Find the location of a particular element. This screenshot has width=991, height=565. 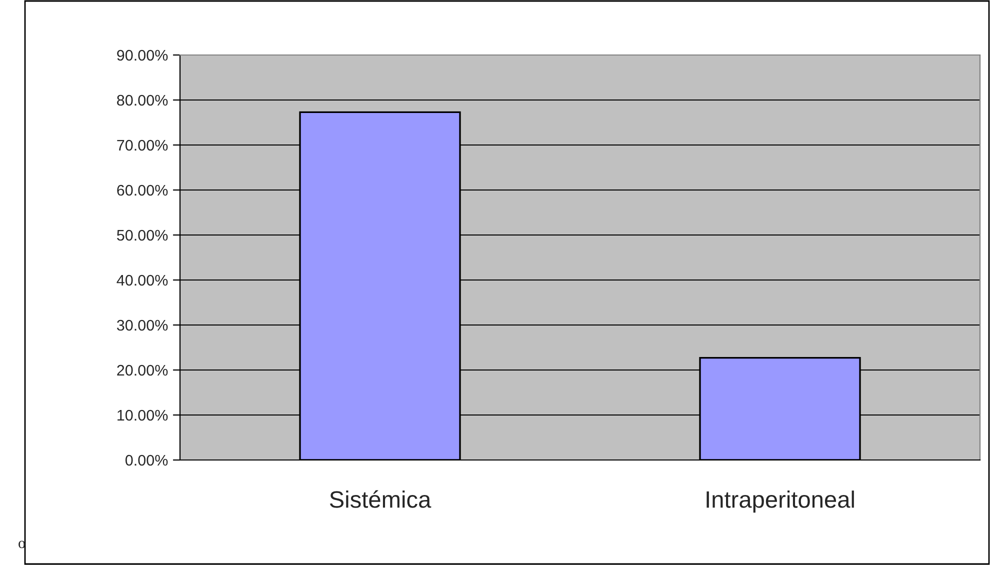

x-tick-label: Intraperitoneal is located at coordinates (780, 501).